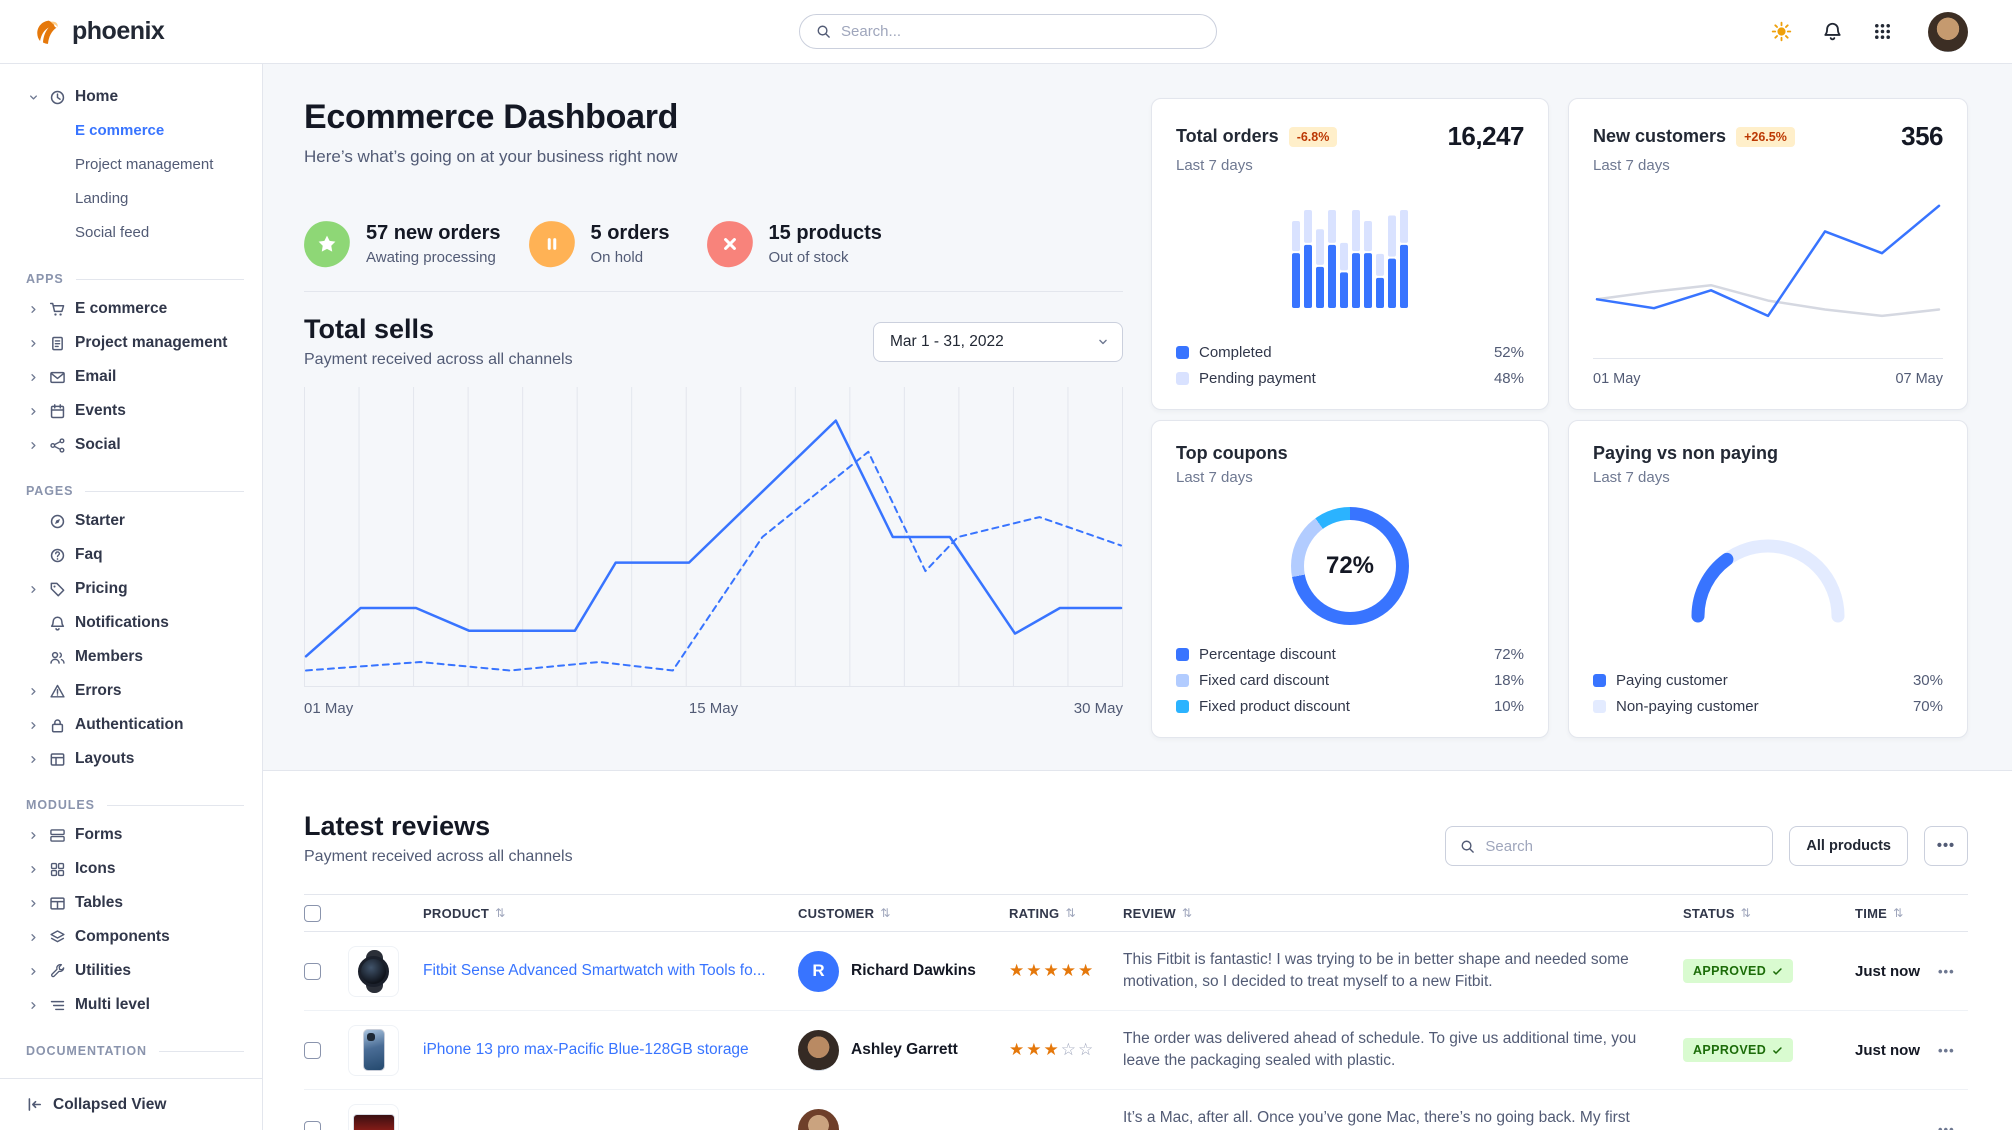 This screenshot has width=2012, height=1130. I want to click on x-axis-label: 30 May, so click(1098, 708).